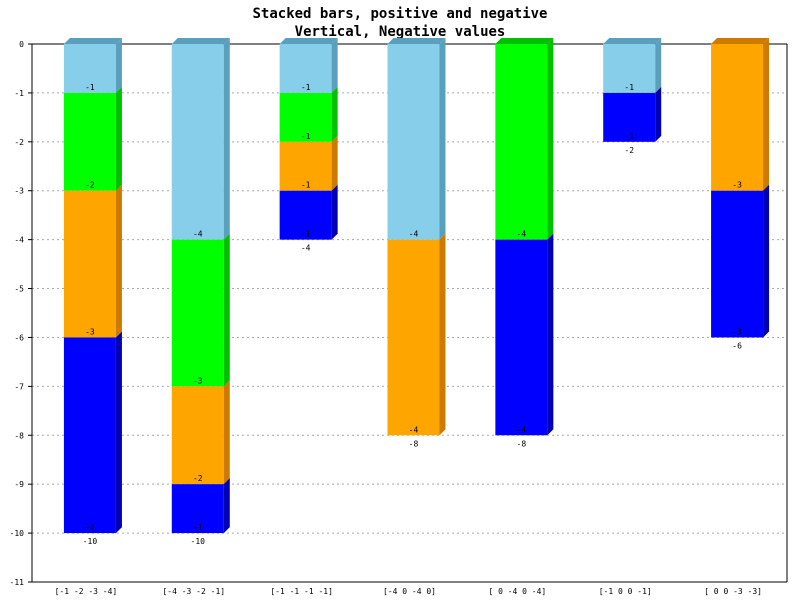  Describe the element at coordinates (86, 591) in the screenshot. I see `x-tick-label: [-1 -2 -3 -4]` at that location.